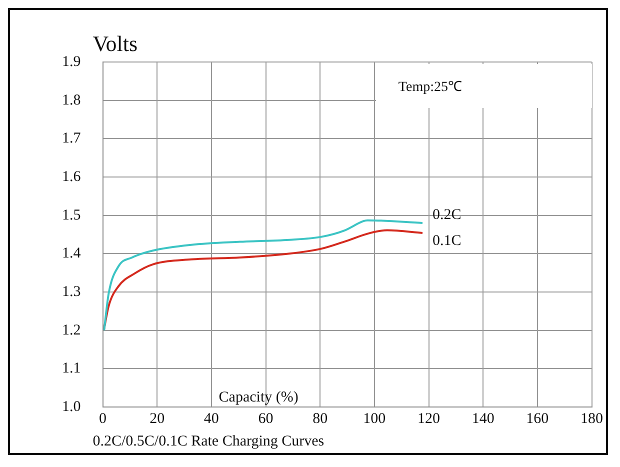  What do you see at coordinates (374, 418) in the screenshot?
I see `x-tick-label: 100` at bounding box center [374, 418].